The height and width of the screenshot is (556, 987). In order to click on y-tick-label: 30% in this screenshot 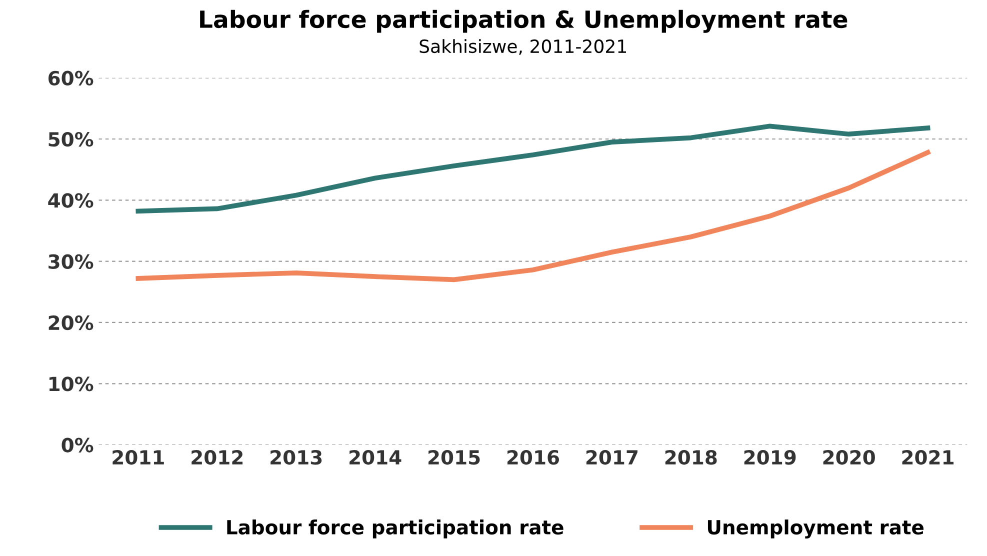, I will do `click(71, 261)`.